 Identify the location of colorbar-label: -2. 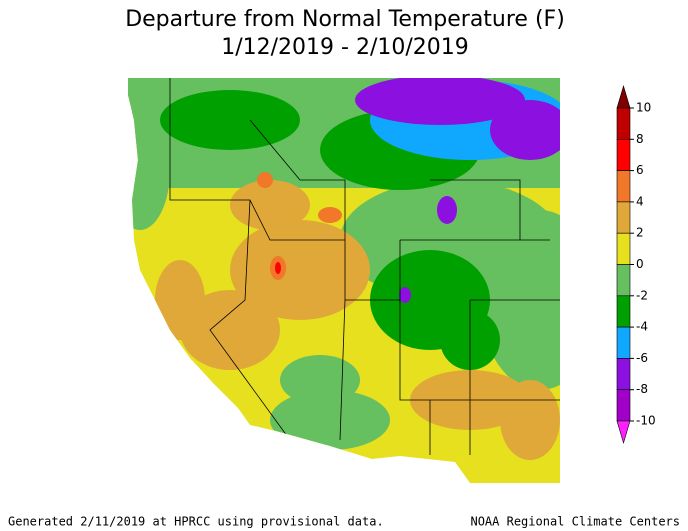
(642, 295).